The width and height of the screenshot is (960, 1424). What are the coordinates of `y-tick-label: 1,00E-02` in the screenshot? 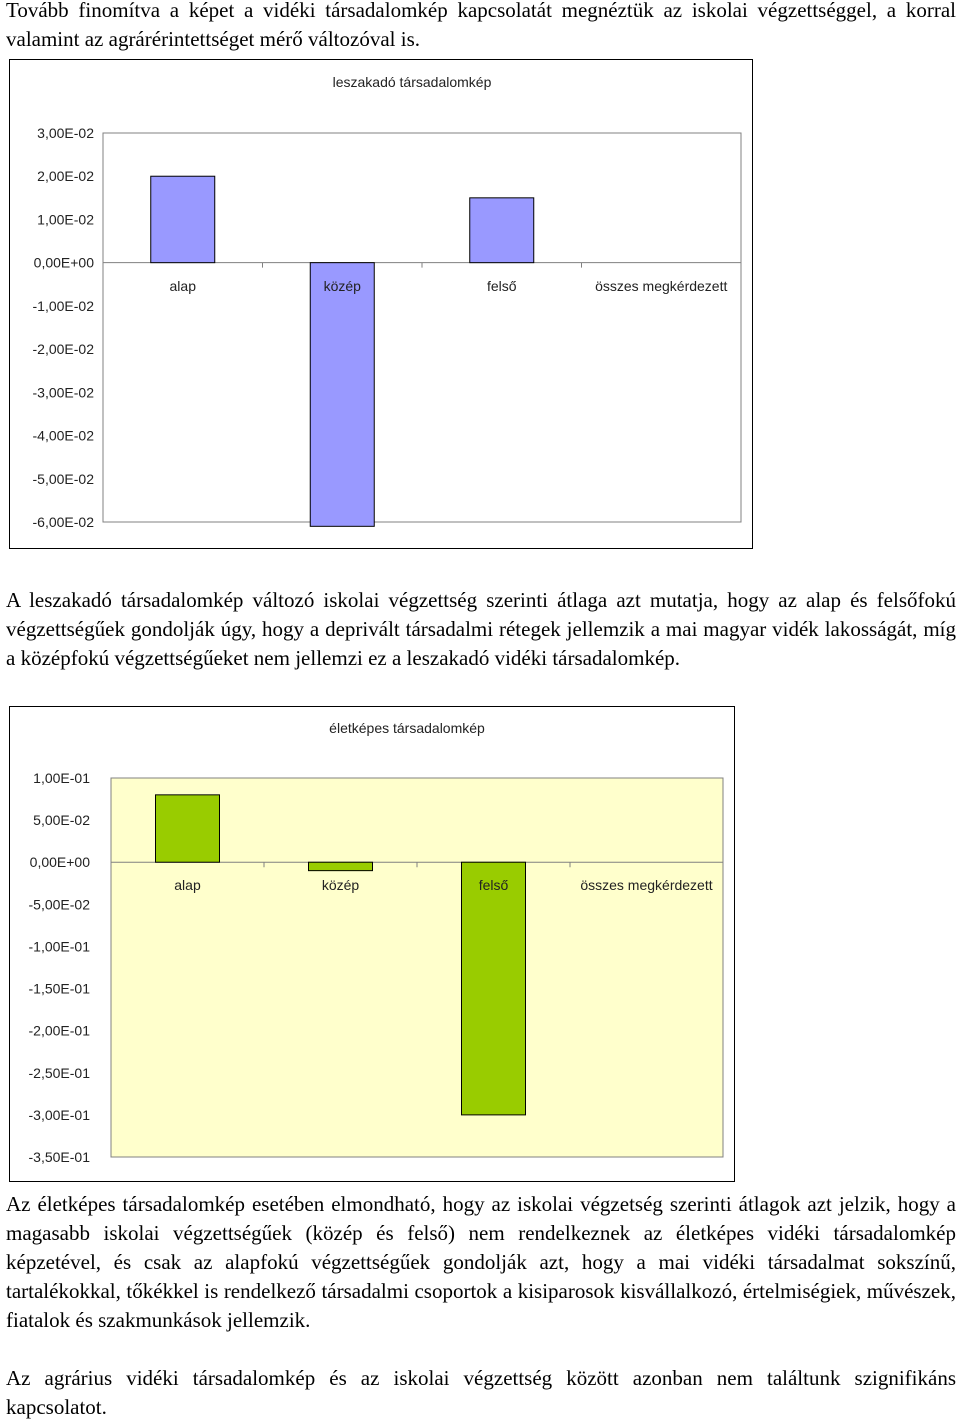 It's located at (65, 219).